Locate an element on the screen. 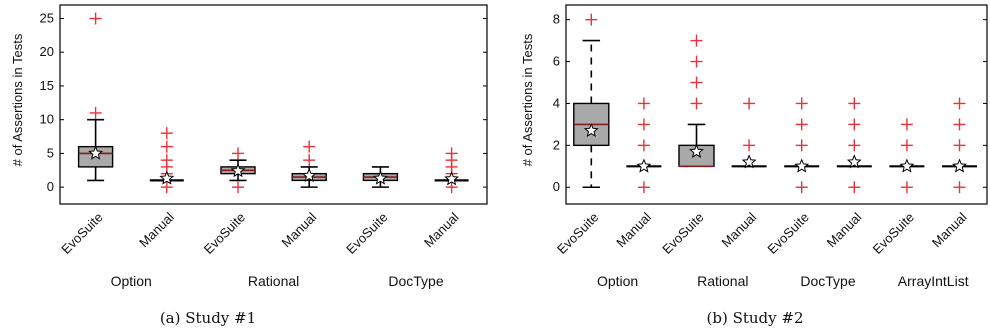 Image resolution: width=990 pixels, height=336 pixels. y-tick-label: 5 is located at coordinates (50, 152).